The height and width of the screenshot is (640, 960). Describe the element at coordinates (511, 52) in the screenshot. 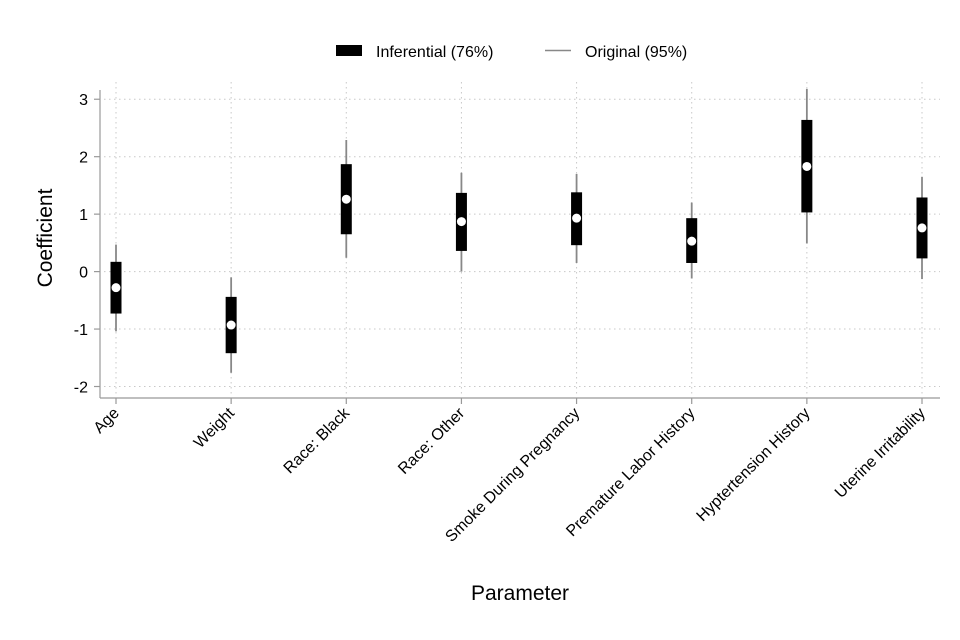

I see `legend: Inferential (76%) Original (95%)` at that location.